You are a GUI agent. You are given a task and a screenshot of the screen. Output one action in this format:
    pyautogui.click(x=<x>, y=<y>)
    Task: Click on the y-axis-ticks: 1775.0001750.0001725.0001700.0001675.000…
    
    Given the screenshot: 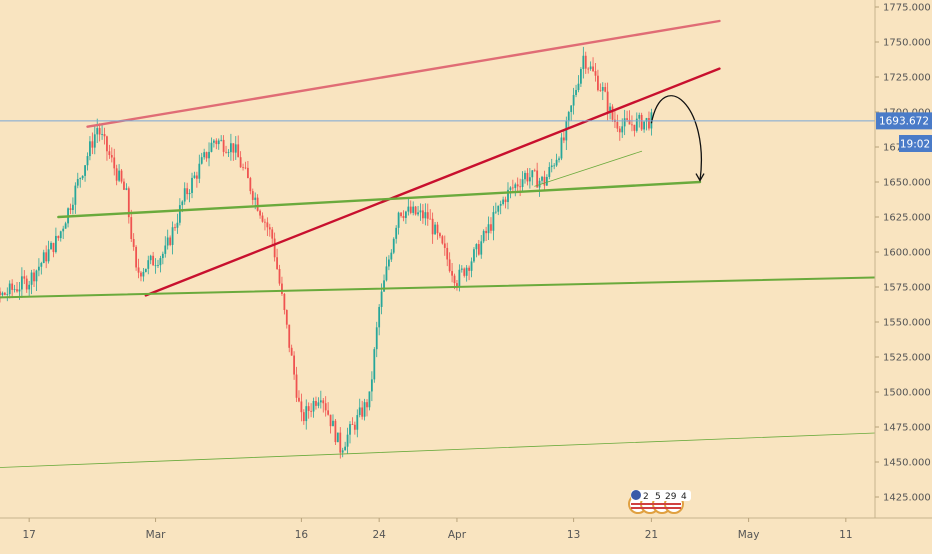 What is the action you would take?
    pyautogui.click(x=903, y=253)
    